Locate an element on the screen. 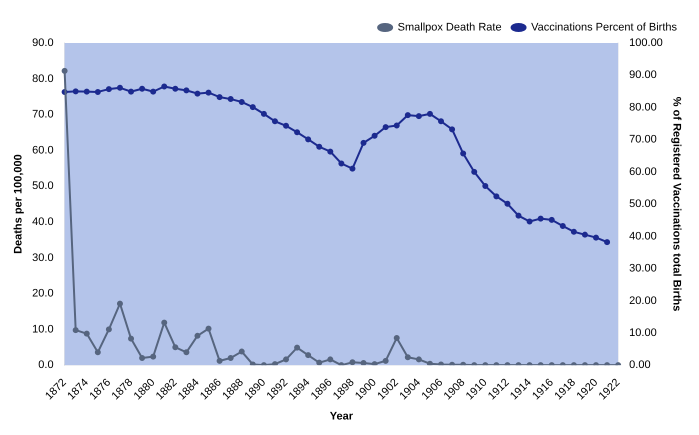 Image resolution: width=699 pixels, height=435 pixels. y-tick-label: 40.0 is located at coordinates (43, 222).